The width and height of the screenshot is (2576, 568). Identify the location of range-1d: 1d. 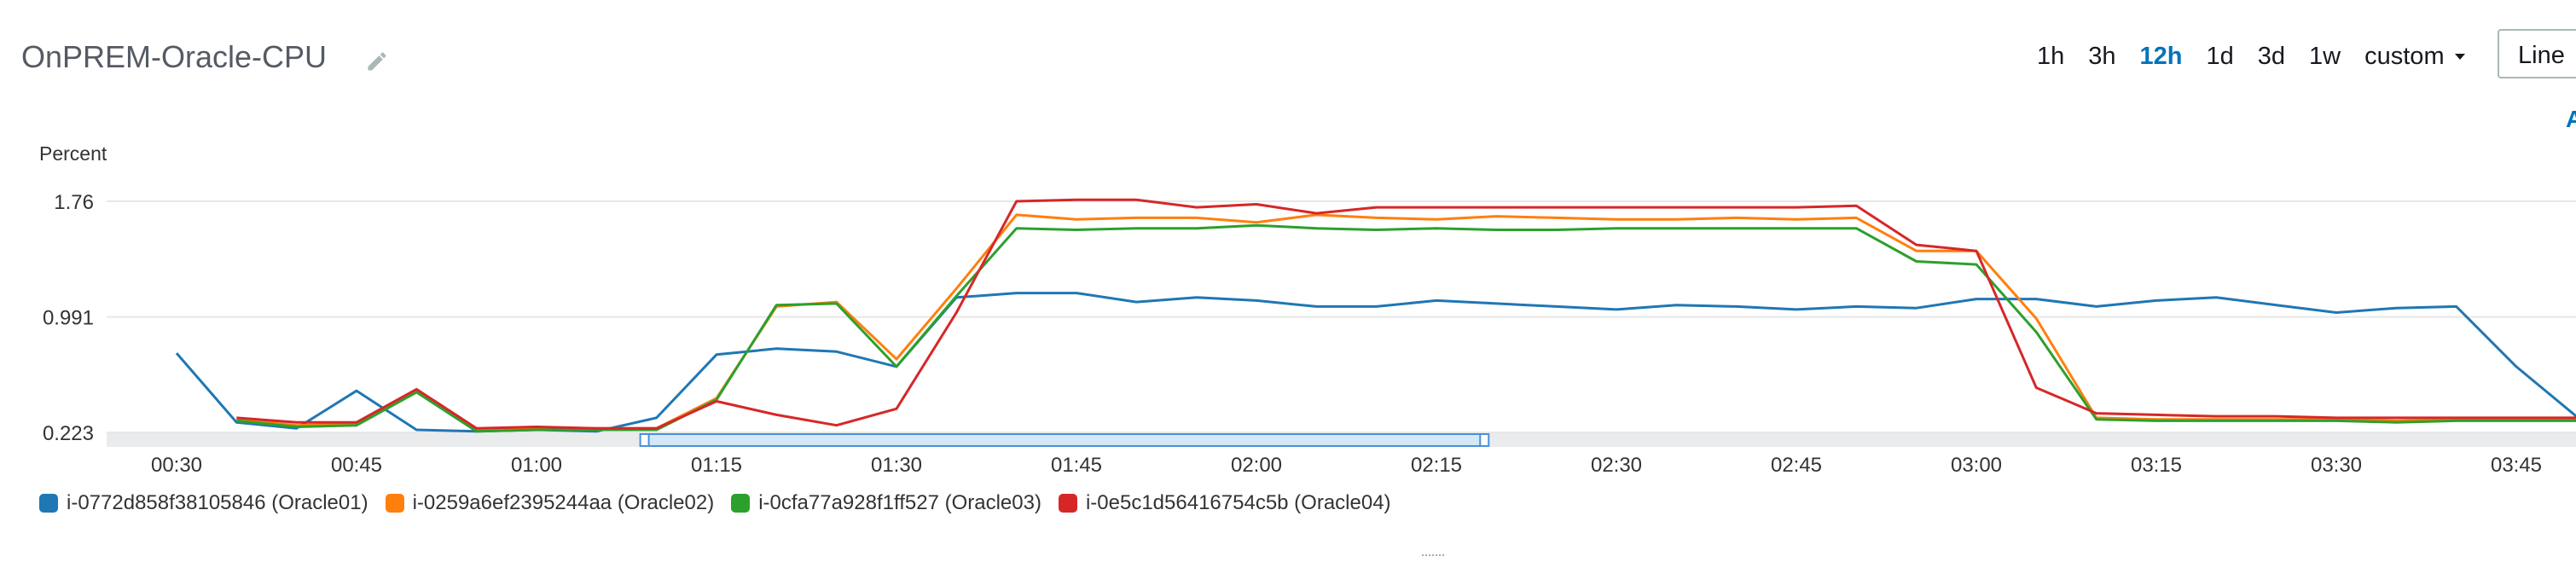
(2220, 57).